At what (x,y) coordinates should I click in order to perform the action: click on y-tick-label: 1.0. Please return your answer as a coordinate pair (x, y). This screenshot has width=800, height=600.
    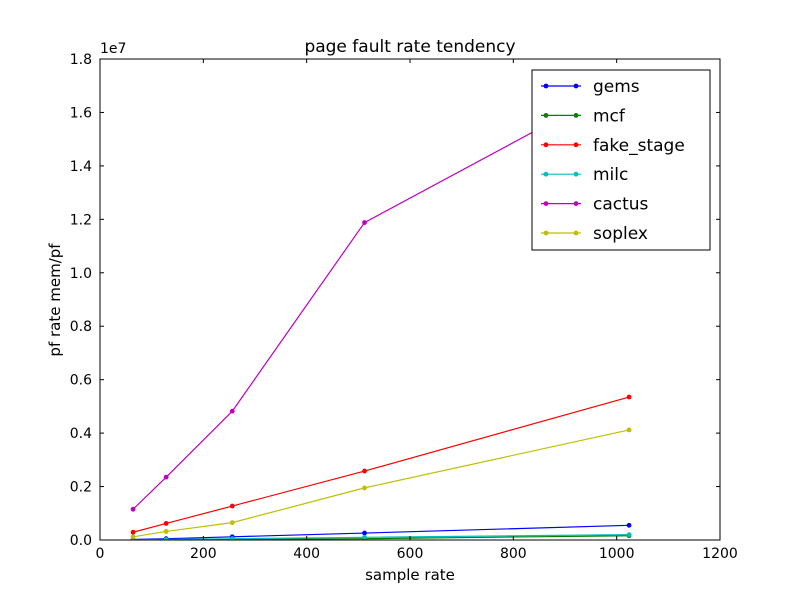
    Looking at the image, I should click on (81, 274).